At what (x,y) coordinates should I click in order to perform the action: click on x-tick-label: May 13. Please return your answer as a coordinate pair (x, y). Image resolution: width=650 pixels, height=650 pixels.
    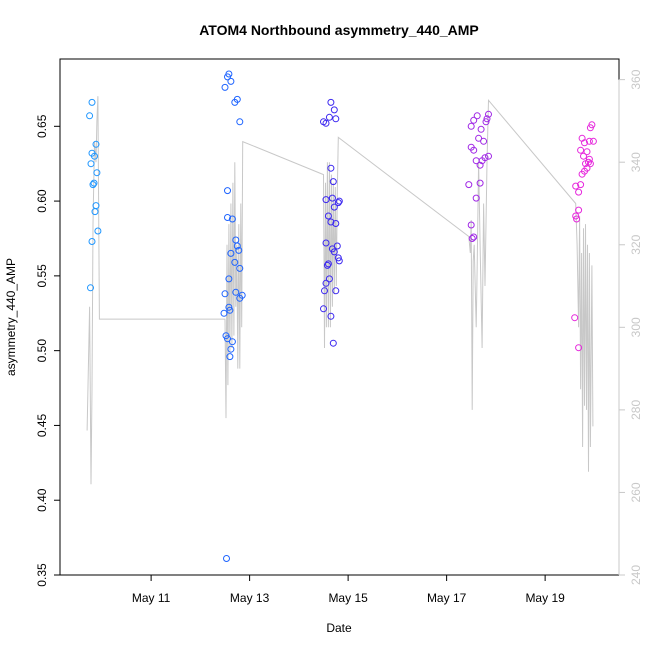
    Looking at the image, I should click on (250, 598).